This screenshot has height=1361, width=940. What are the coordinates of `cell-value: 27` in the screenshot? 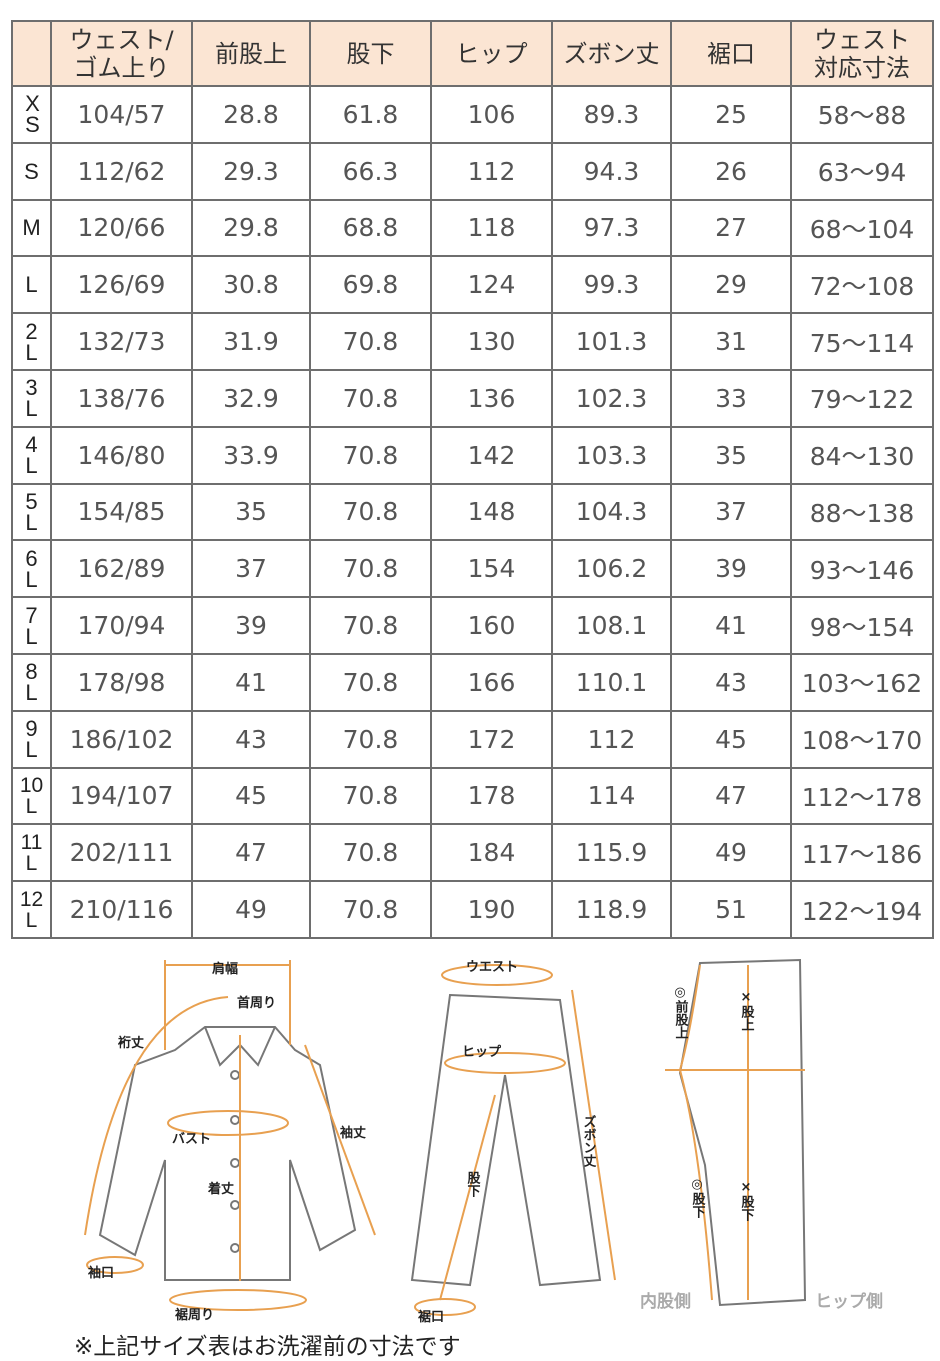 It's located at (731, 228).